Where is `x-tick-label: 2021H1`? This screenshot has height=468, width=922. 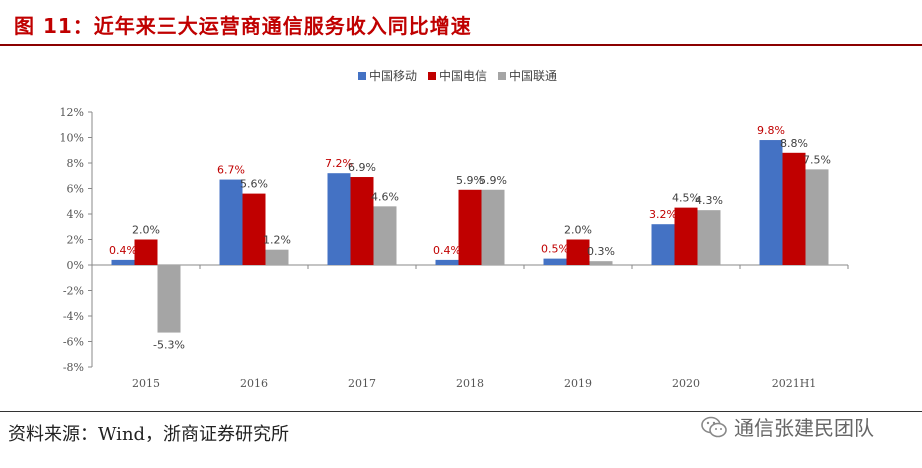 x-tick-label: 2021H1 is located at coordinates (794, 383).